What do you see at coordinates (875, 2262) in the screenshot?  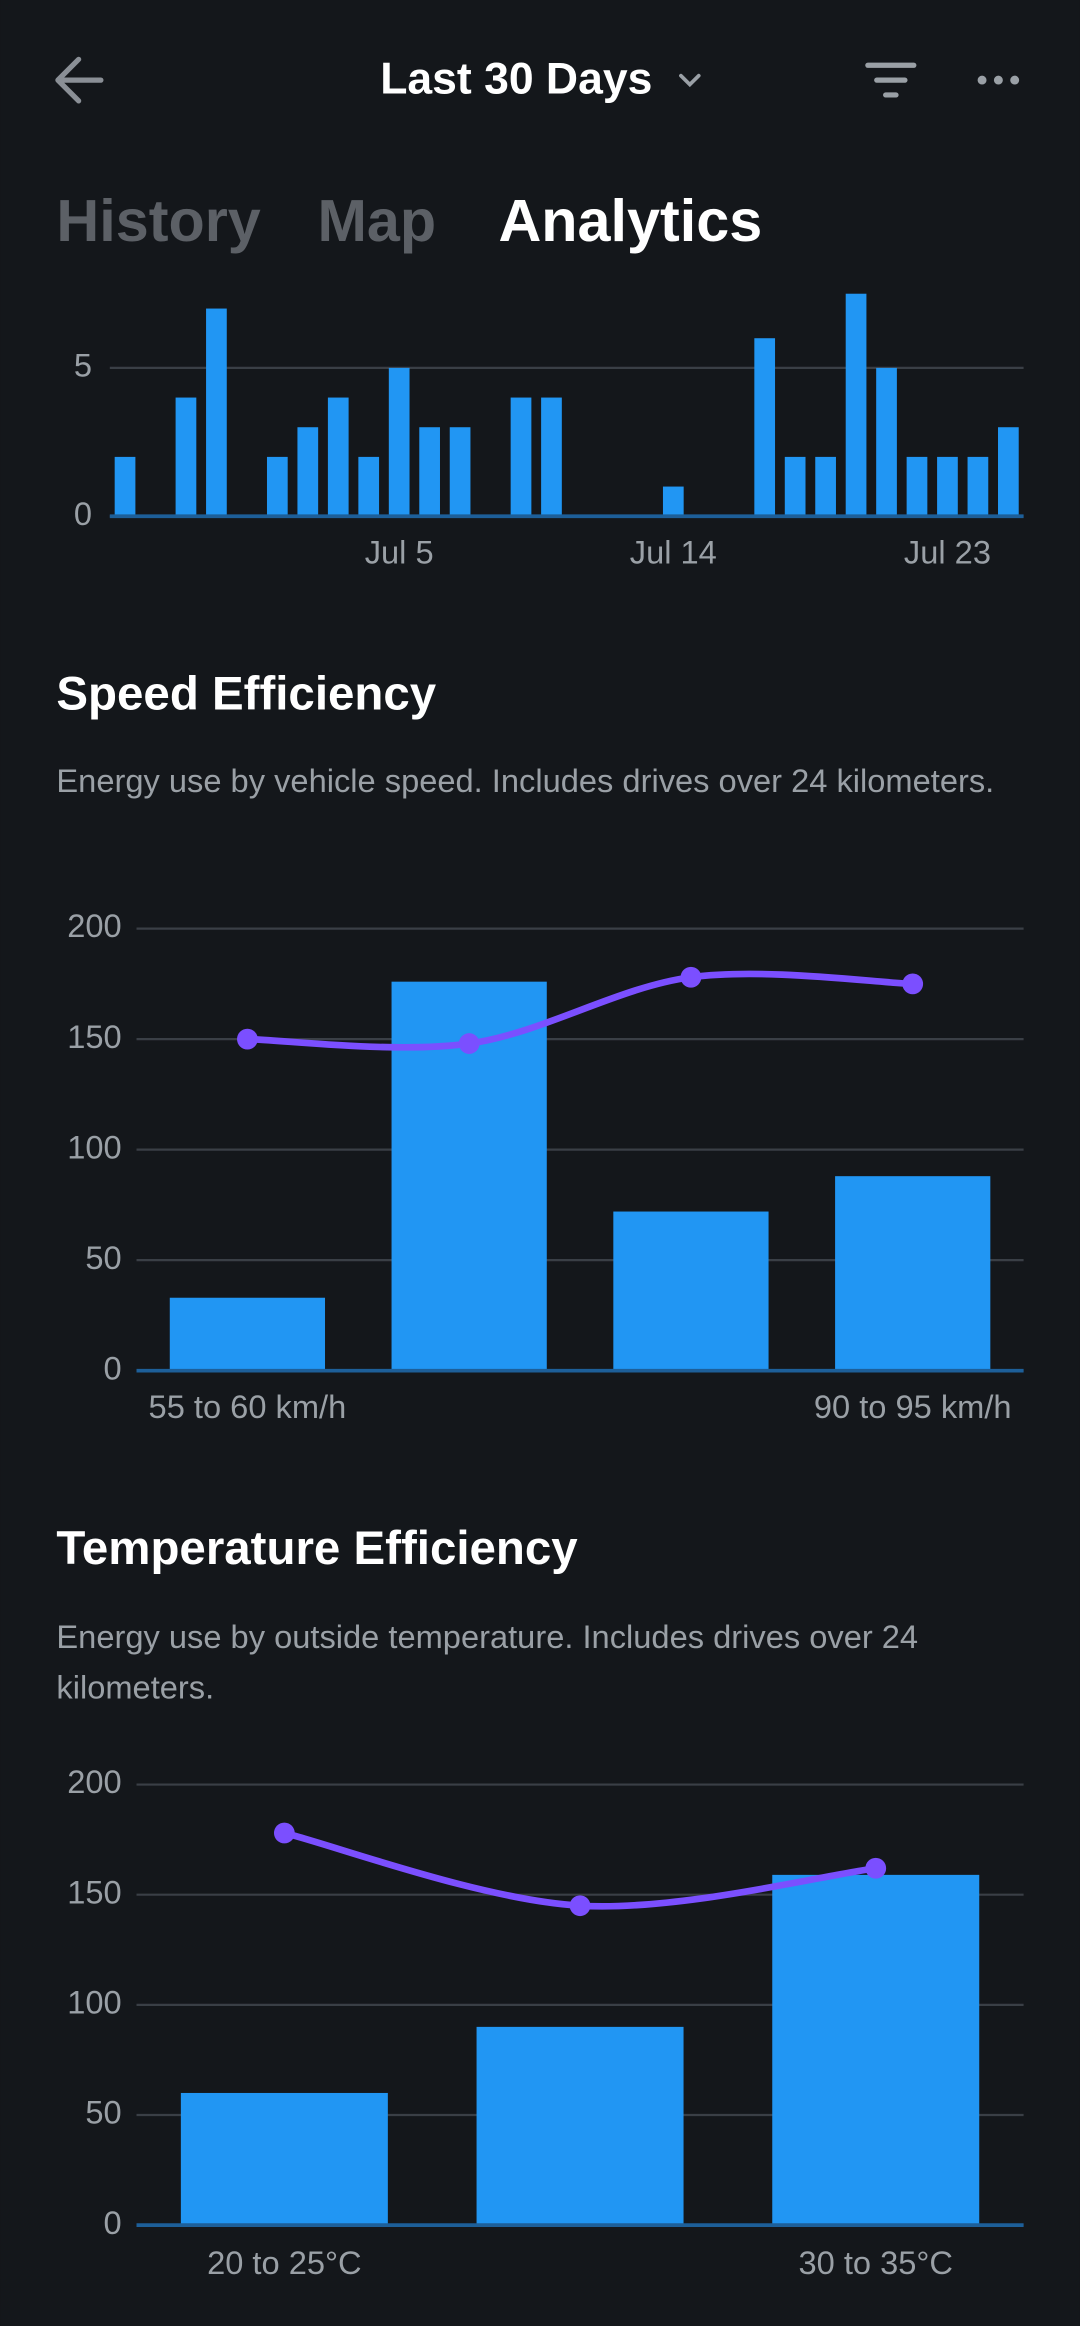 I see `x-tick-label: 30 to 35°C` at bounding box center [875, 2262].